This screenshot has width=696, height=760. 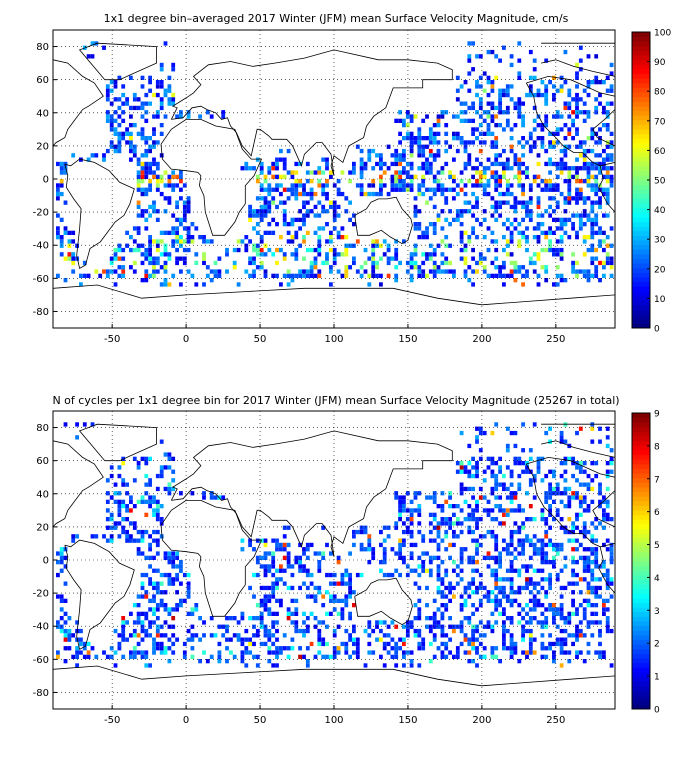 What do you see at coordinates (662, 34) in the screenshot?
I see `colorbar-tick-label: 100` at bounding box center [662, 34].